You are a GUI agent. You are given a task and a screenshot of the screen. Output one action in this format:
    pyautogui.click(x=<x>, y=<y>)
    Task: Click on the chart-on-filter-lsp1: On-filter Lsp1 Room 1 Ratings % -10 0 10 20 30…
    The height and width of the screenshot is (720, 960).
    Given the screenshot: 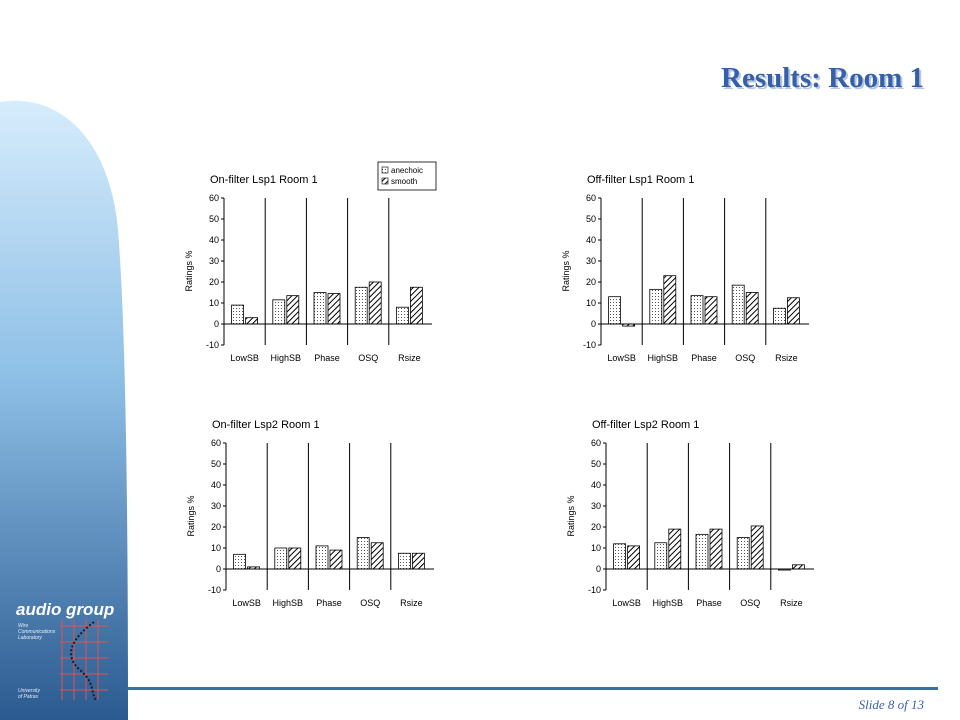 What is the action you would take?
    pyautogui.click(x=310, y=262)
    